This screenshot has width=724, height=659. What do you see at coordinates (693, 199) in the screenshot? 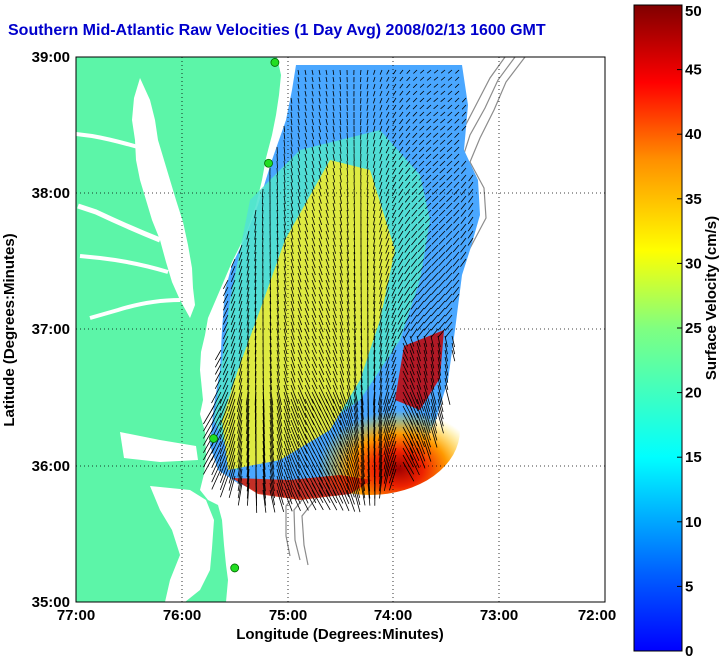
I see `colorbar-tick-label: 35` at bounding box center [693, 199].